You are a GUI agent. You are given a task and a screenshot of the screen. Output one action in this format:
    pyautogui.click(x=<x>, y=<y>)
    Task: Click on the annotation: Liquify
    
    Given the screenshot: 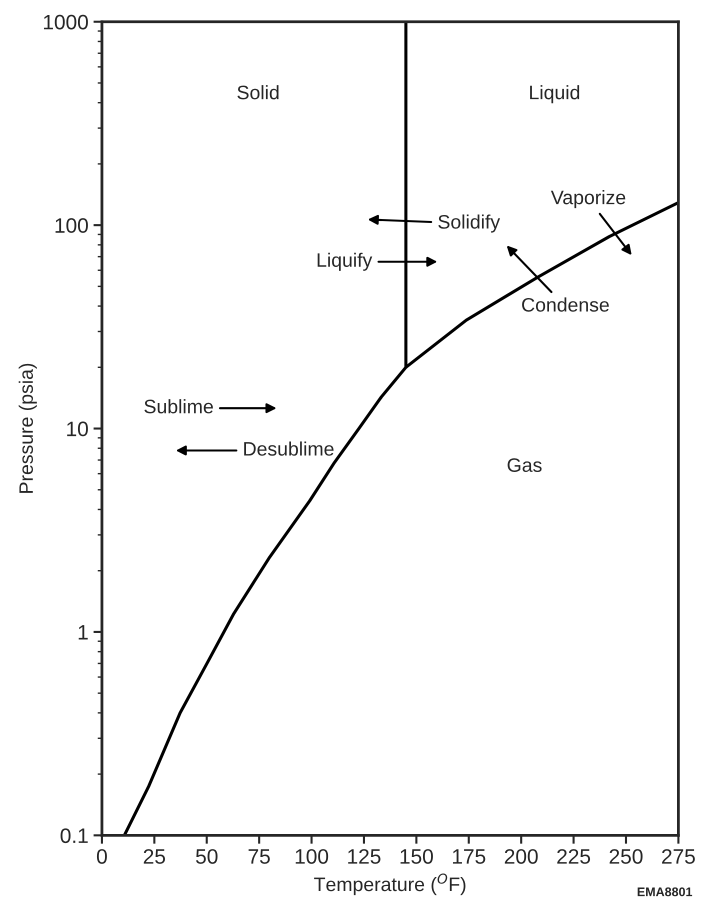 What is the action you would take?
    pyautogui.click(x=345, y=261)
    